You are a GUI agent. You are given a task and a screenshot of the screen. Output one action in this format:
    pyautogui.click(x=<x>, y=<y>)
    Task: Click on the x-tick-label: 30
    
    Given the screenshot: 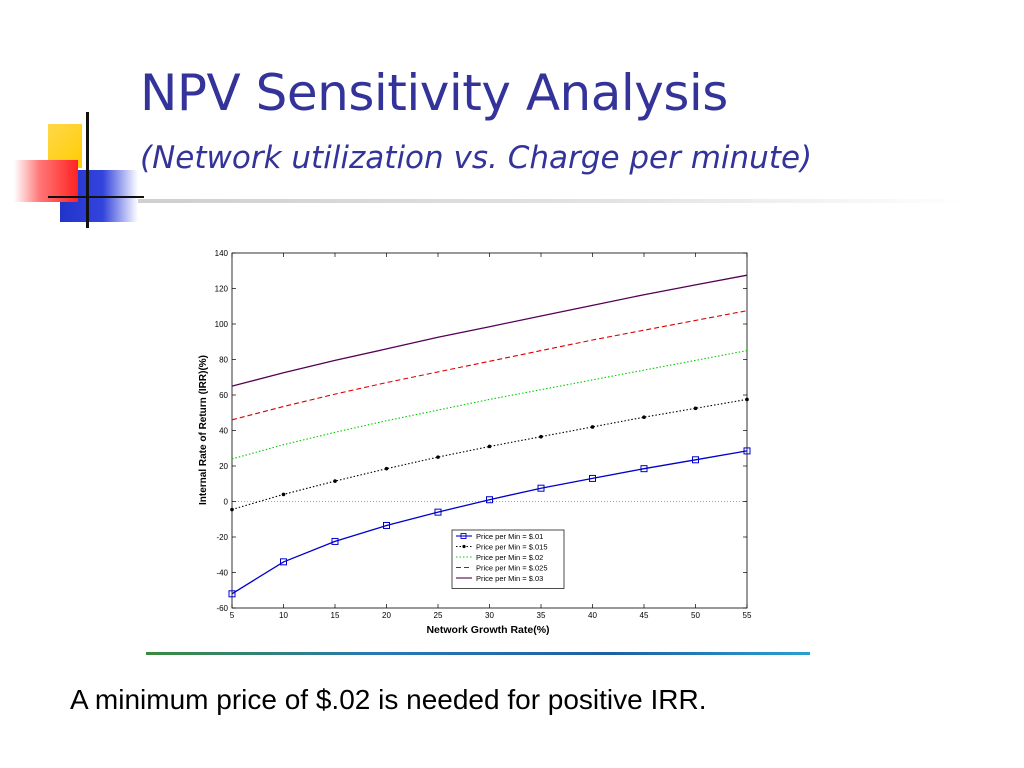 What is the action you would take?
    pyautogui.click(x=489, y=615)
    